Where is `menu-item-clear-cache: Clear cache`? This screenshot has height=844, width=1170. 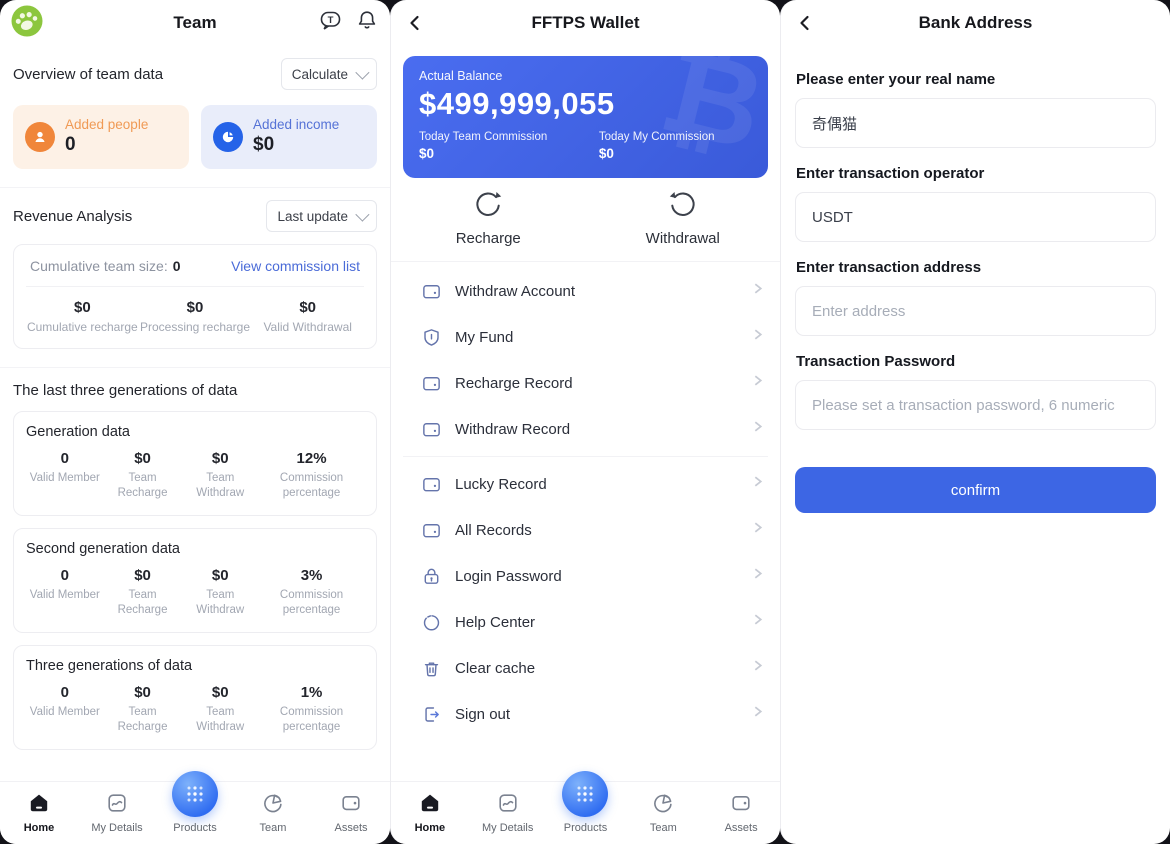 menu-item-clear-cache: Clear cache is located at coordinates (585, 668).